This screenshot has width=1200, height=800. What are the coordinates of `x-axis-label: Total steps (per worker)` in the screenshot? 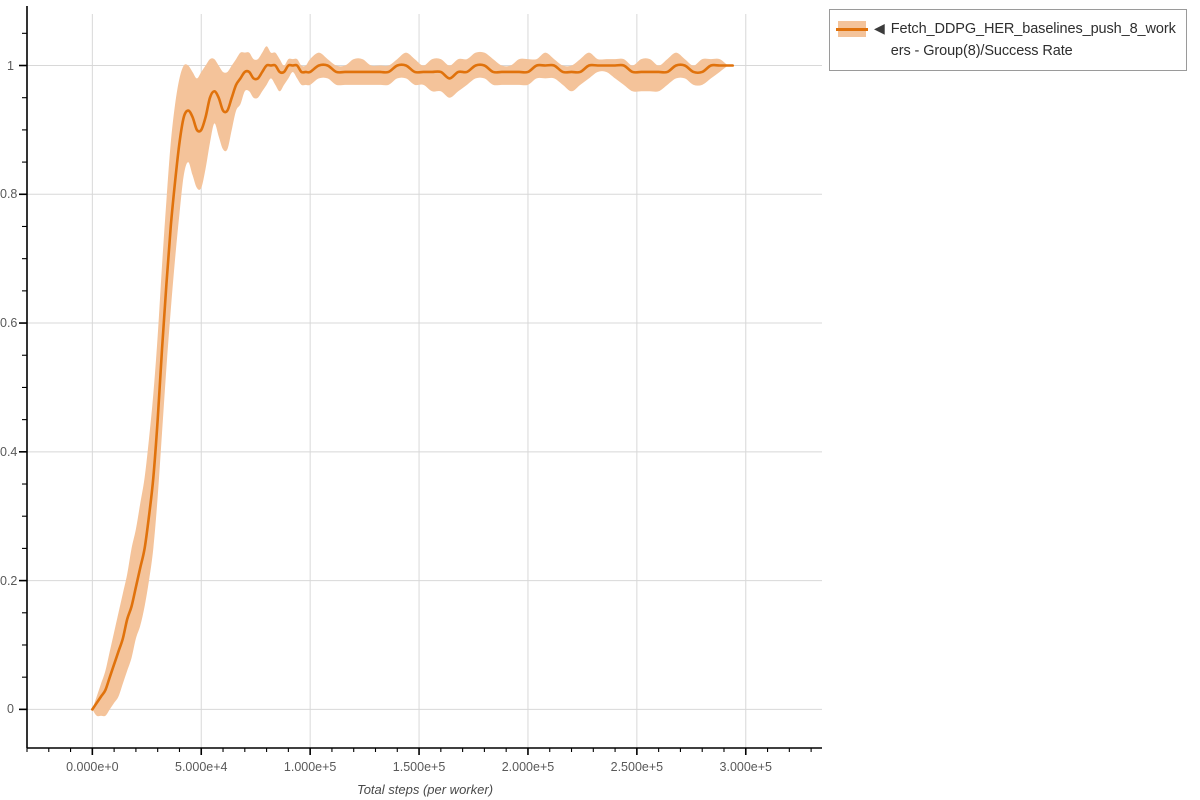 It's located at (425, 789).